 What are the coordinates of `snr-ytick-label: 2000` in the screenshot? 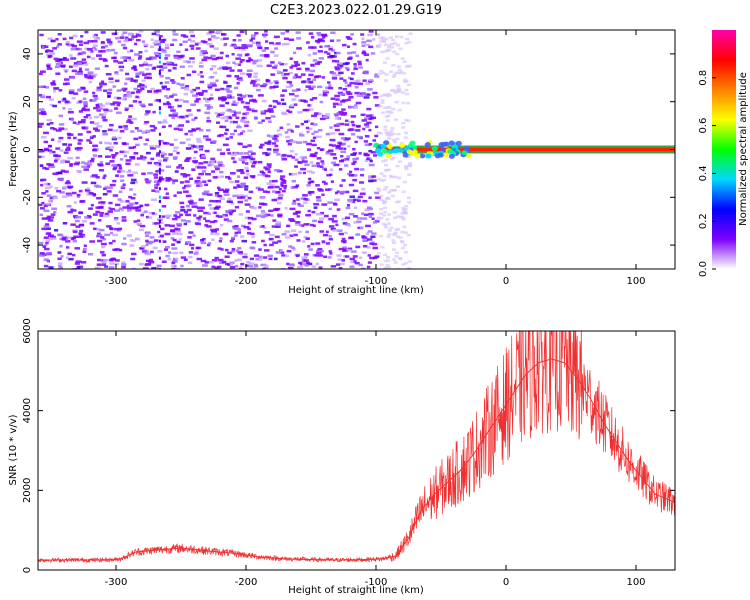 It's located at (27, 490).